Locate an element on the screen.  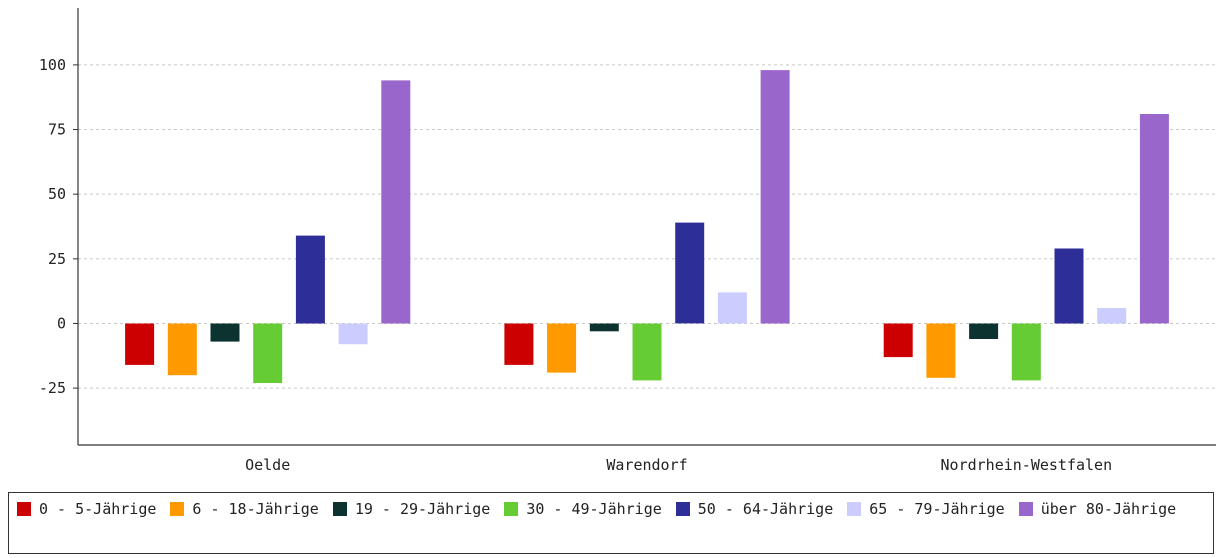
legend-label: 19 - 29-Jährige is located at coordinates (422, 509).